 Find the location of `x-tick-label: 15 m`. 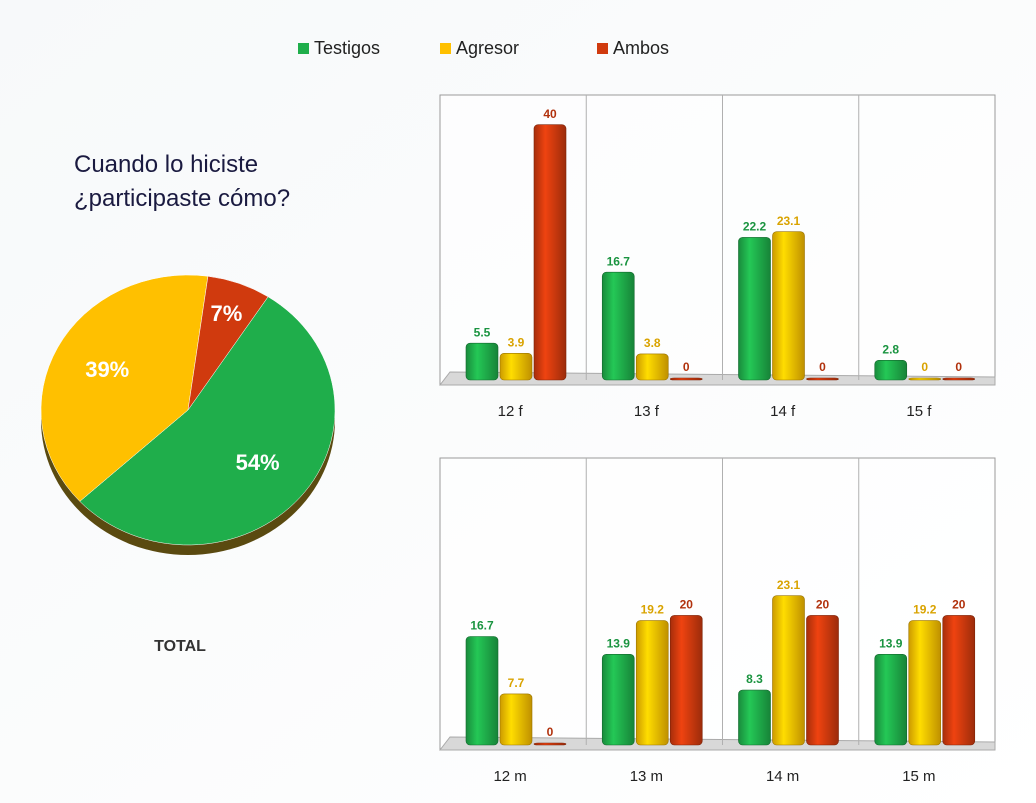

x-tick-label: 15 m is located at coordinates (918, 776).